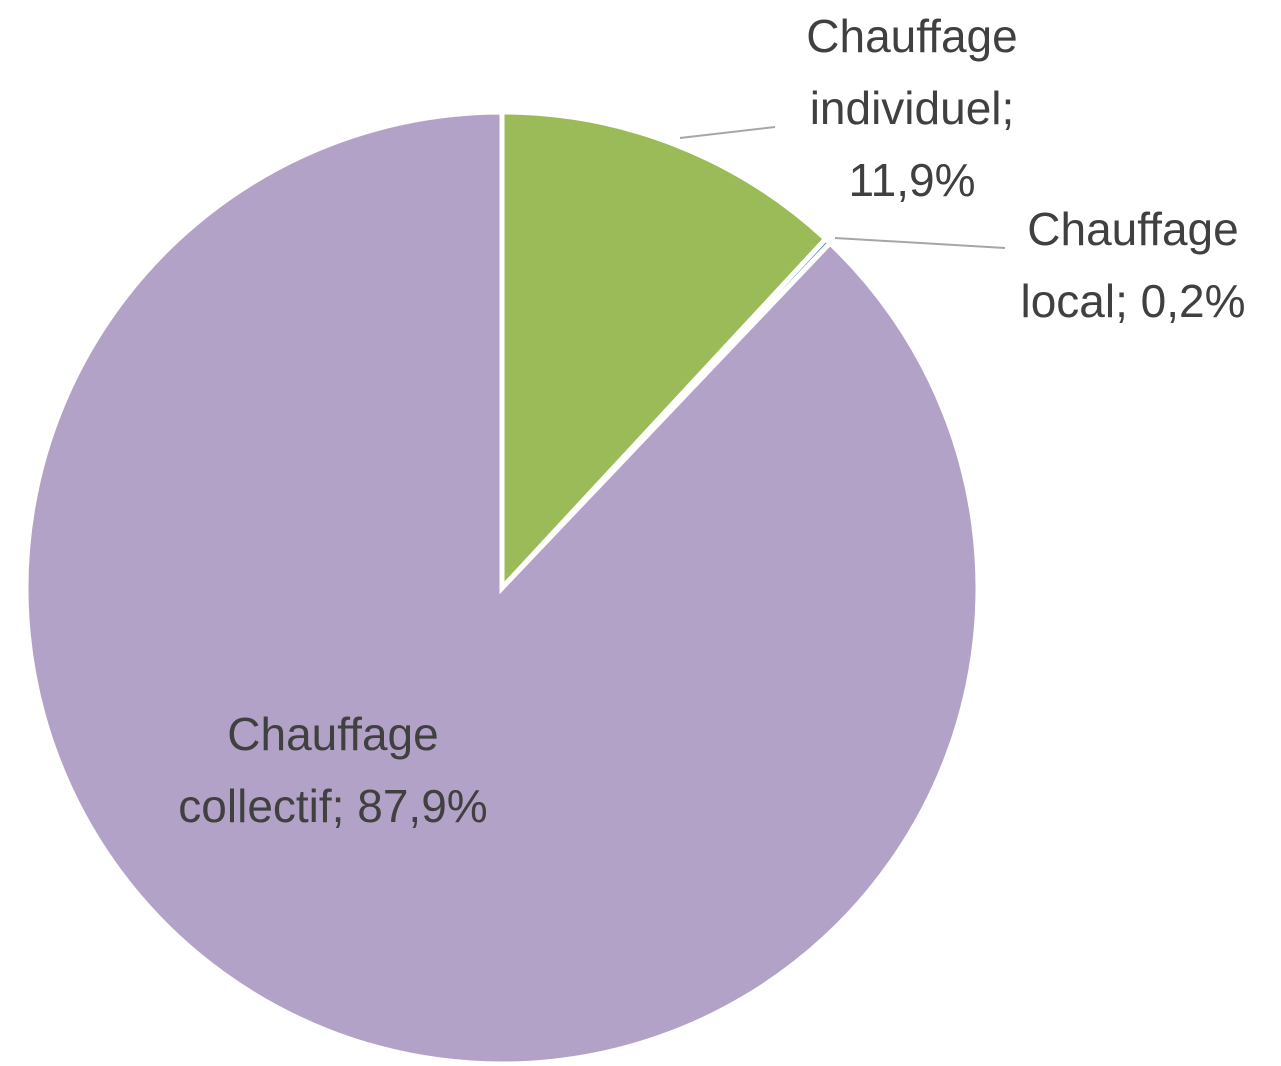 This screenshot has width=1281, height=1066. I want to click on data-label: Chauffage collectif; 87,9%, so click(332, 770).